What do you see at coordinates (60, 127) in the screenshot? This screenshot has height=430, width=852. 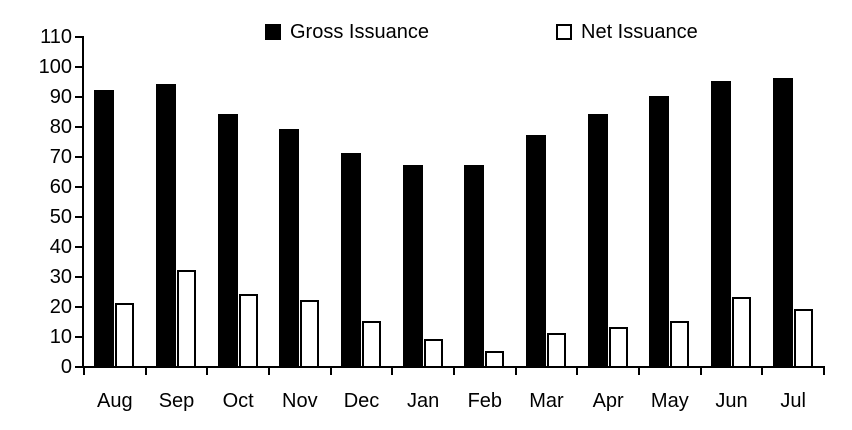 I see `y-axis-label: 80` at bounding box center [60, 127].